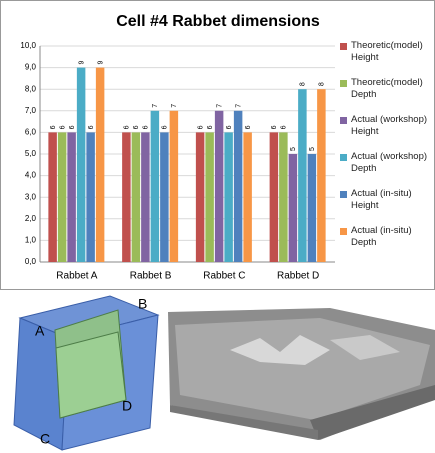 This screenshot has width=435, height=453. Describe the element at coordinates (40, 331) in the screenshot. I see `figure-label: A` at that location.